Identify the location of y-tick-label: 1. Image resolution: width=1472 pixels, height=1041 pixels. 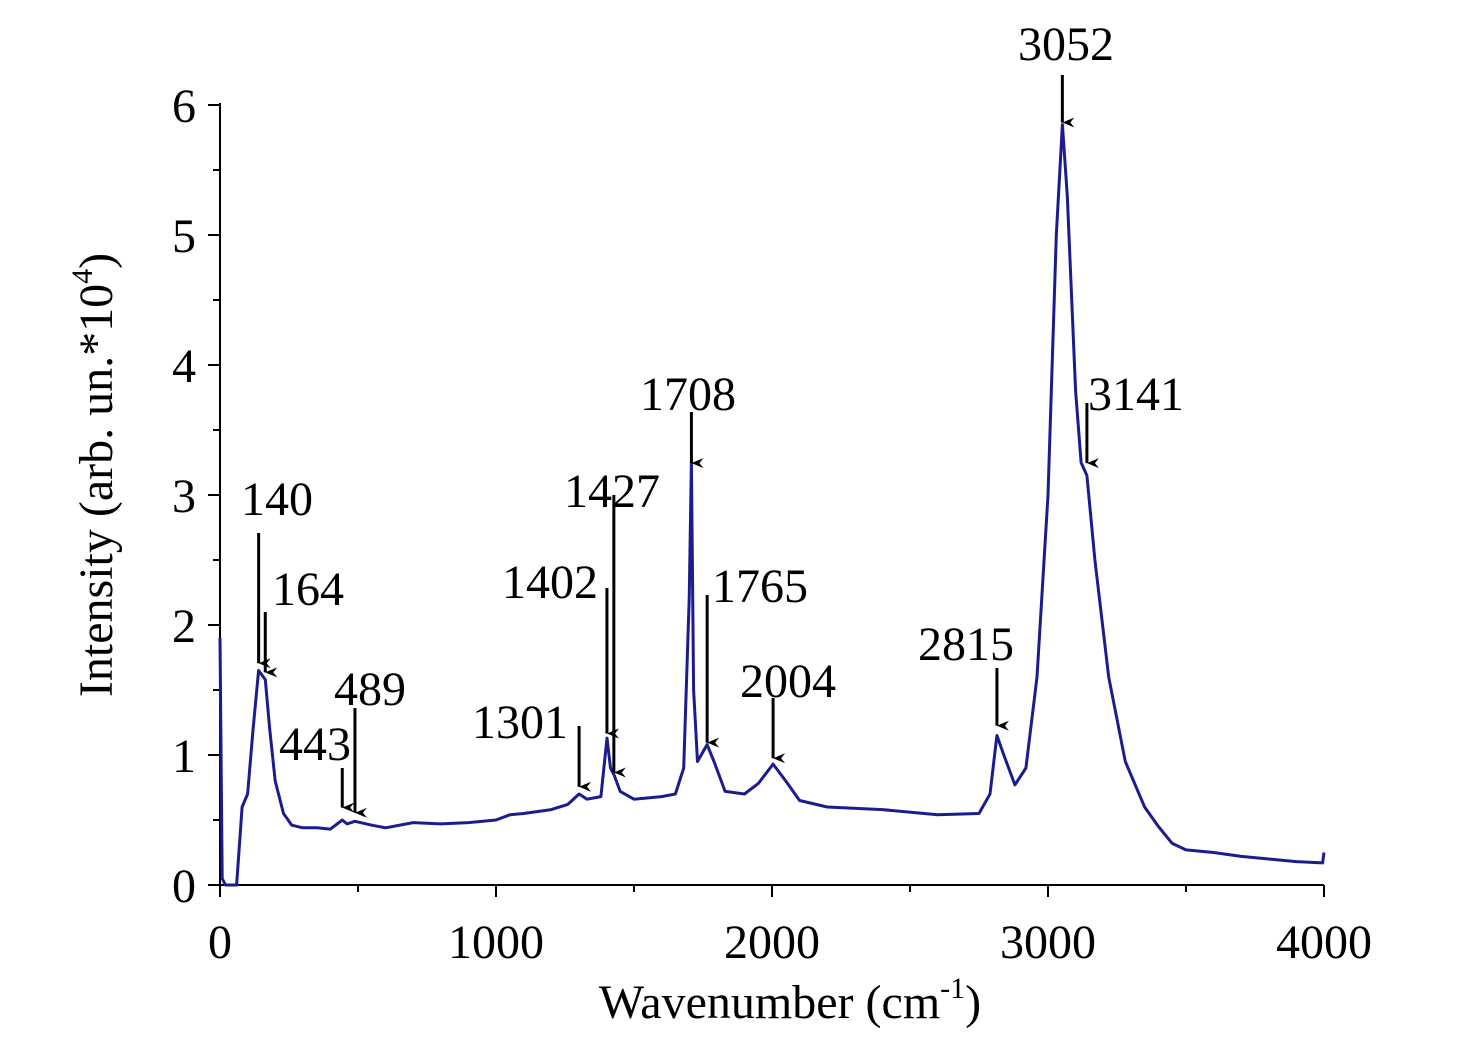
(184, 756).